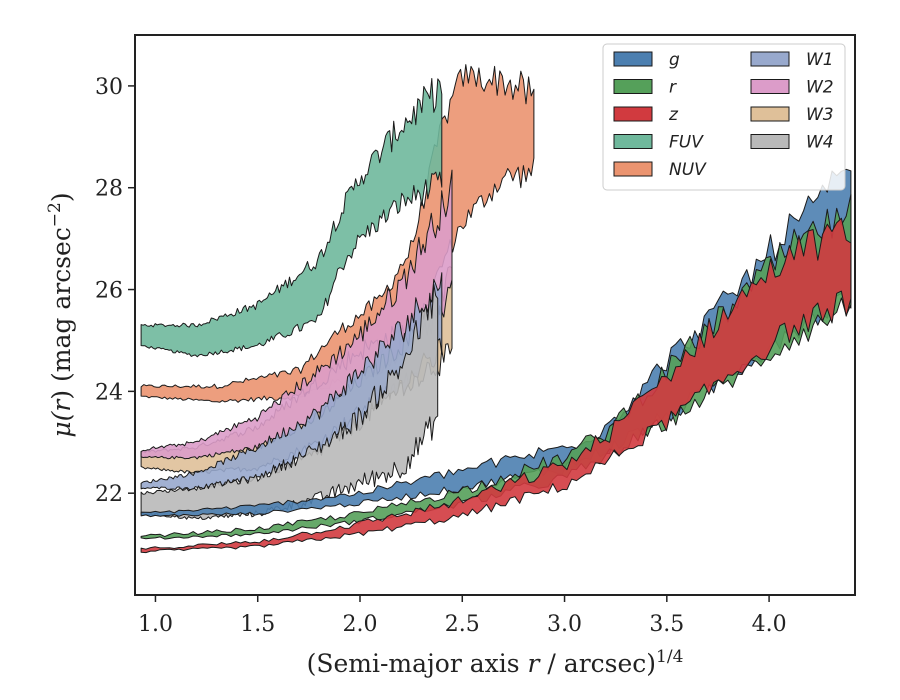  I want to click on y-tick-label: 22, so click(109, 494).